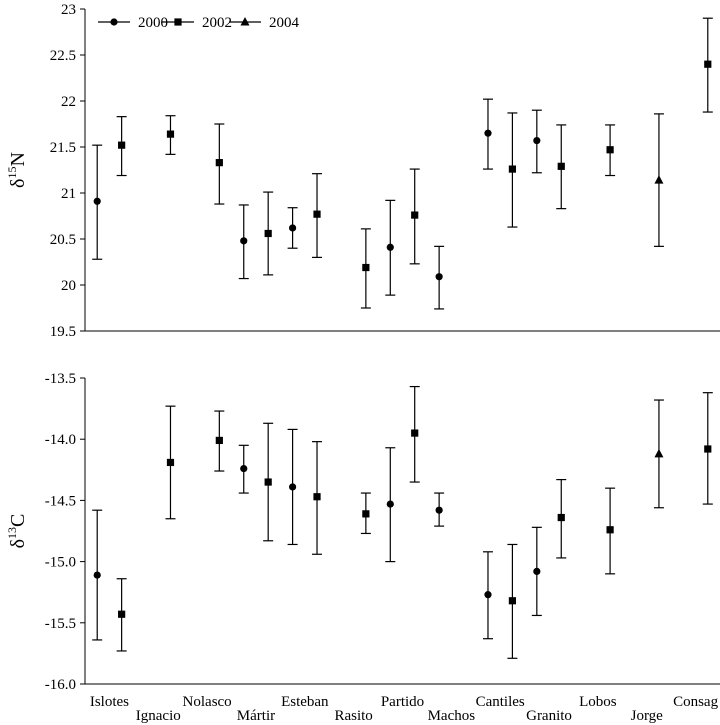 Image resolution: width=720 pixels, height=725 pixels. Describe the element at coordinates (153, 23) in the screenshot. I see `legend-label: 2000` at that location.